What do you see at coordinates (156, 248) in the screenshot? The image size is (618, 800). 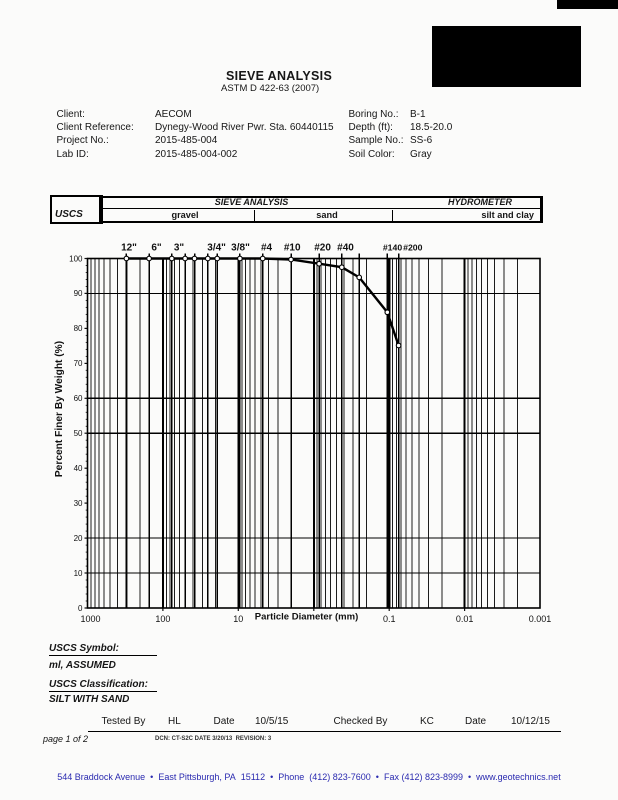 I see `svg-text: 6"` at bounding box center [156, 248].